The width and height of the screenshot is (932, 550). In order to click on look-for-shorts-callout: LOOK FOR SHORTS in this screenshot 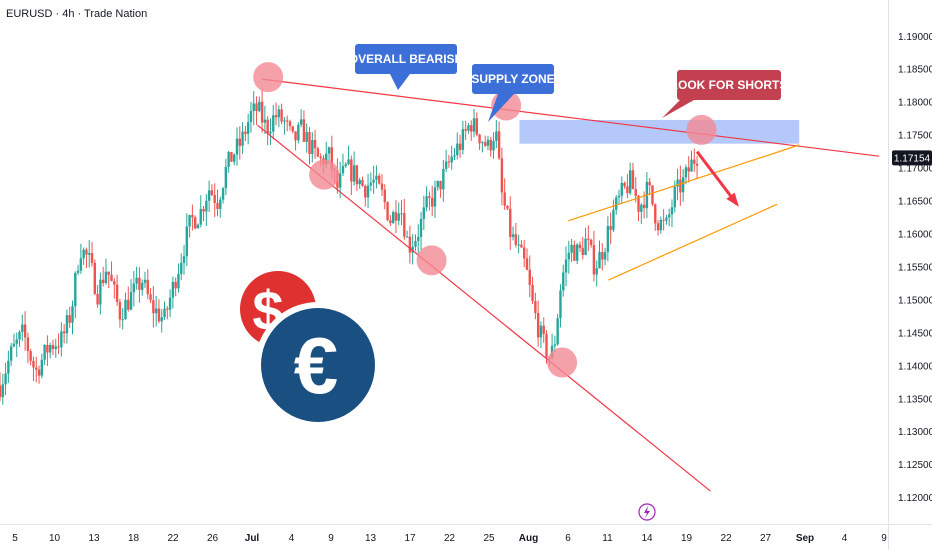, I will do `click(724, 94)`.